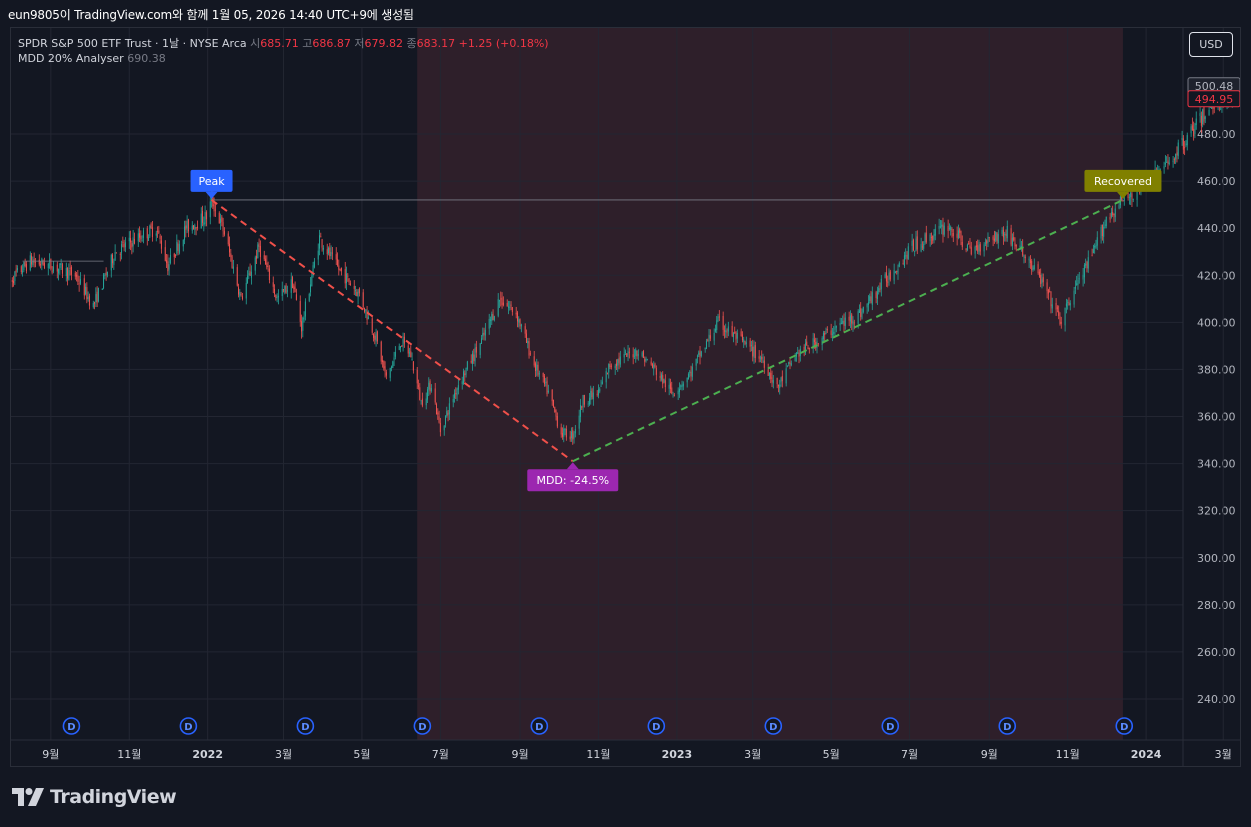 This screenshot has height=827, width=1251. Describe the element at coordinates (1223, 754) in the screenshot. I see `x-tick-label: 3월` at that location.